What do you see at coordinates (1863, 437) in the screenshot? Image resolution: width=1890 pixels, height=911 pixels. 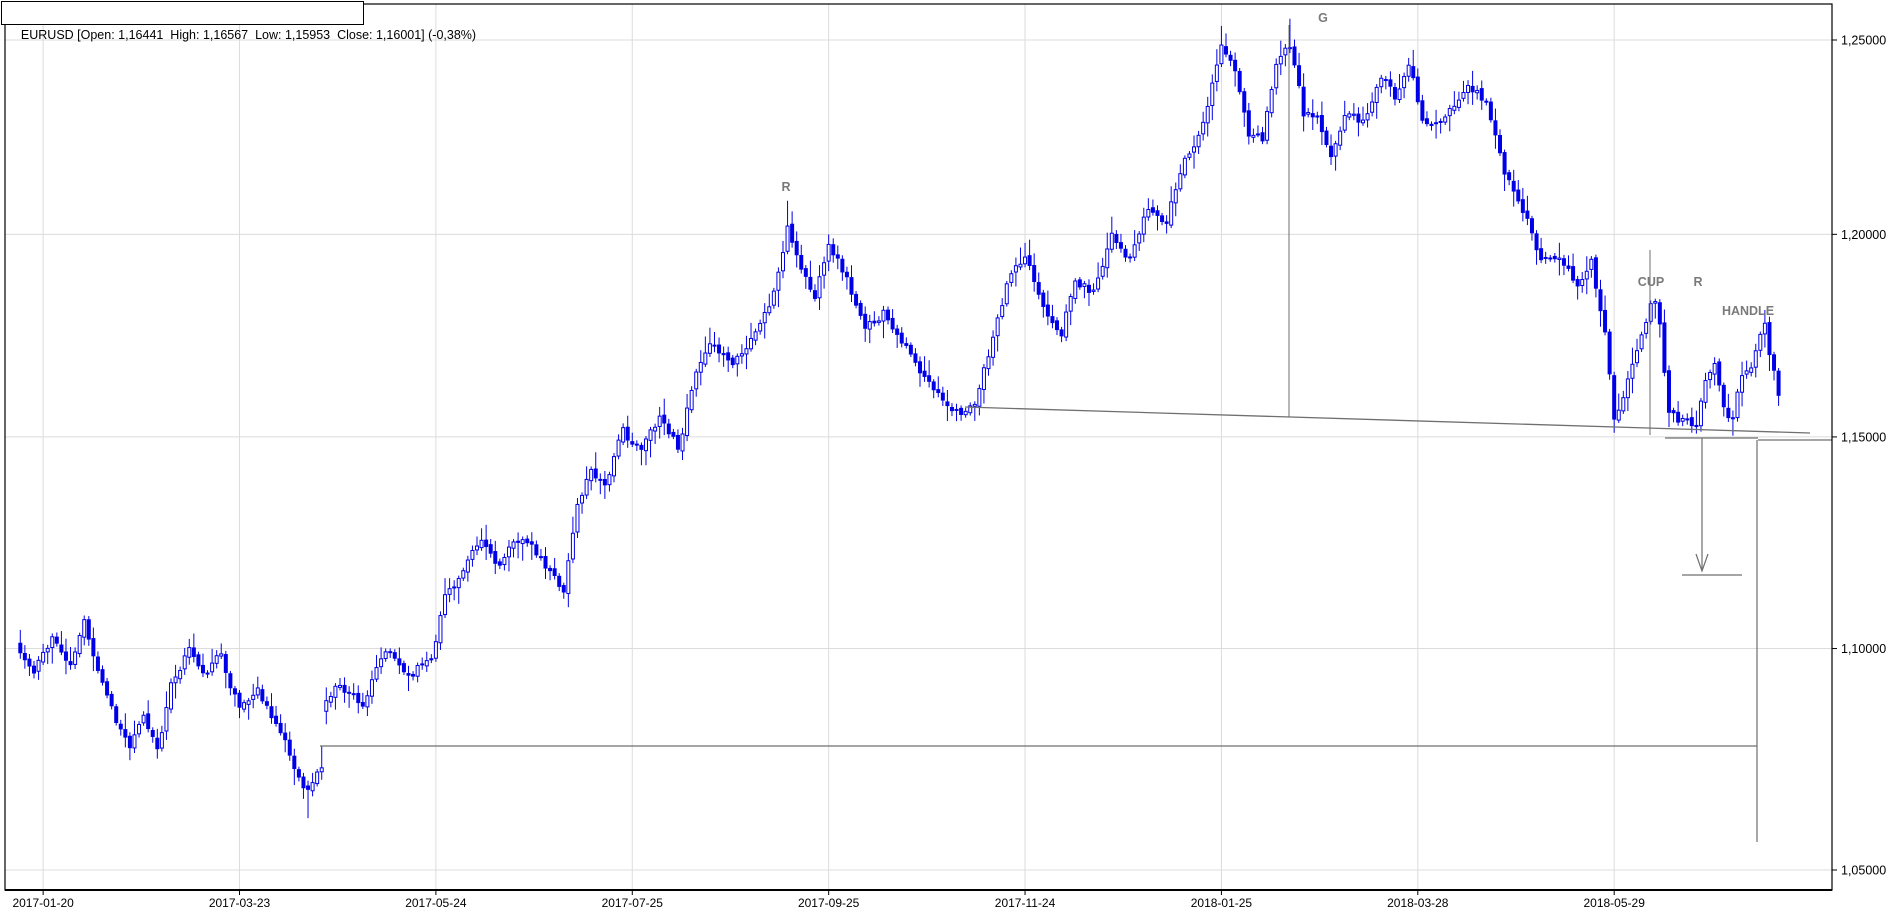 I see `y-axis-tick-label: 1,15000` at bounding box center [1863, 437].